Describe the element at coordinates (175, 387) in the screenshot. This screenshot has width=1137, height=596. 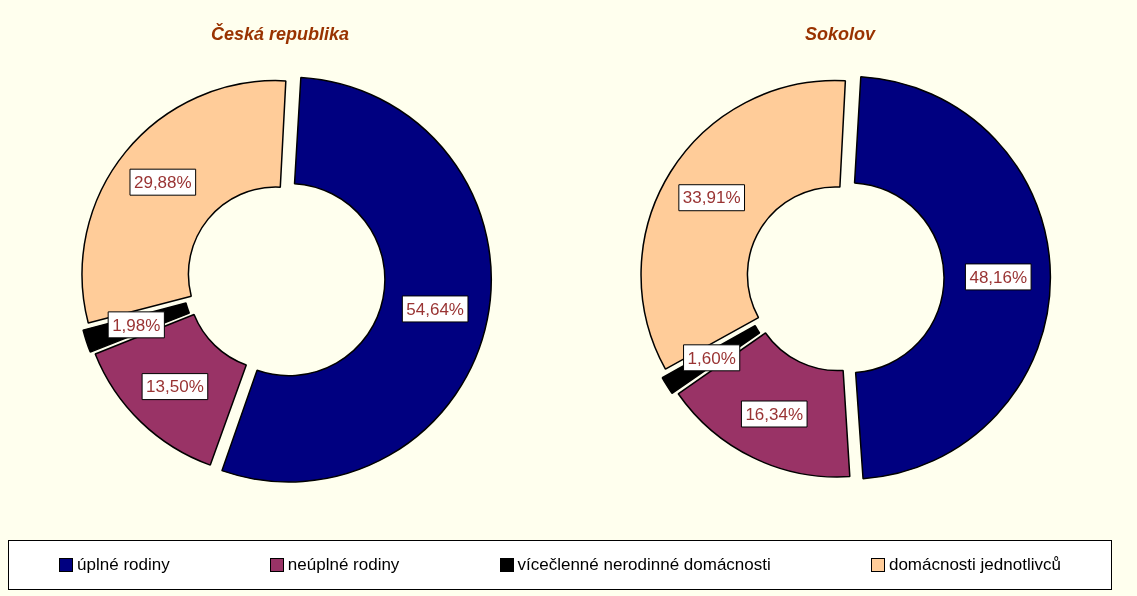
I see `data-label: 13,50%` at that location.